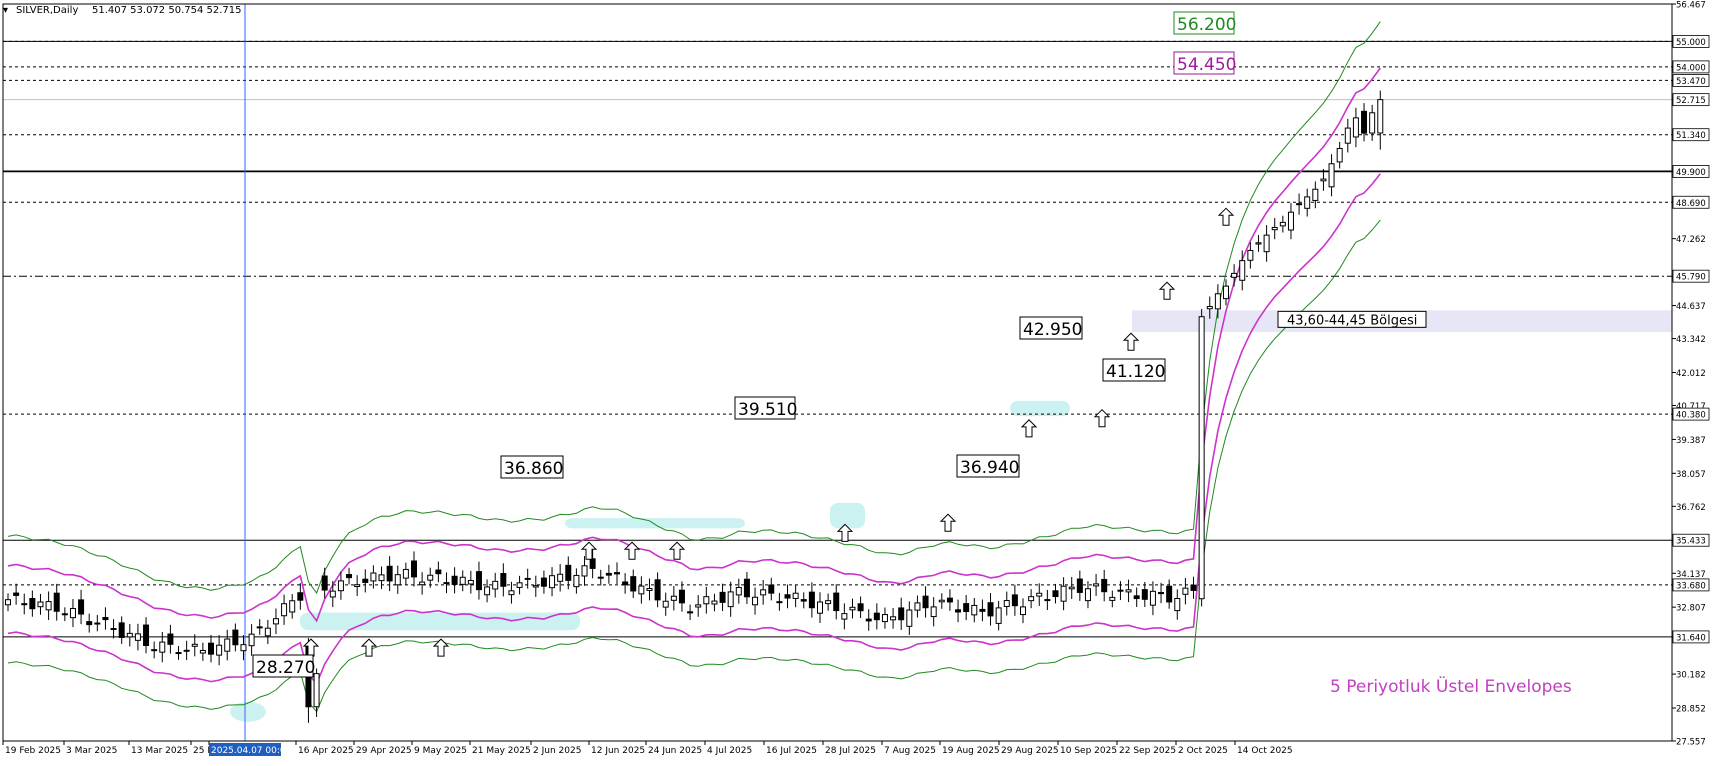  What do you see at coordinates (1691, 475) in the screenshot?
I see `y-tick-label: 38.057` at bounding box center [1691, 475].